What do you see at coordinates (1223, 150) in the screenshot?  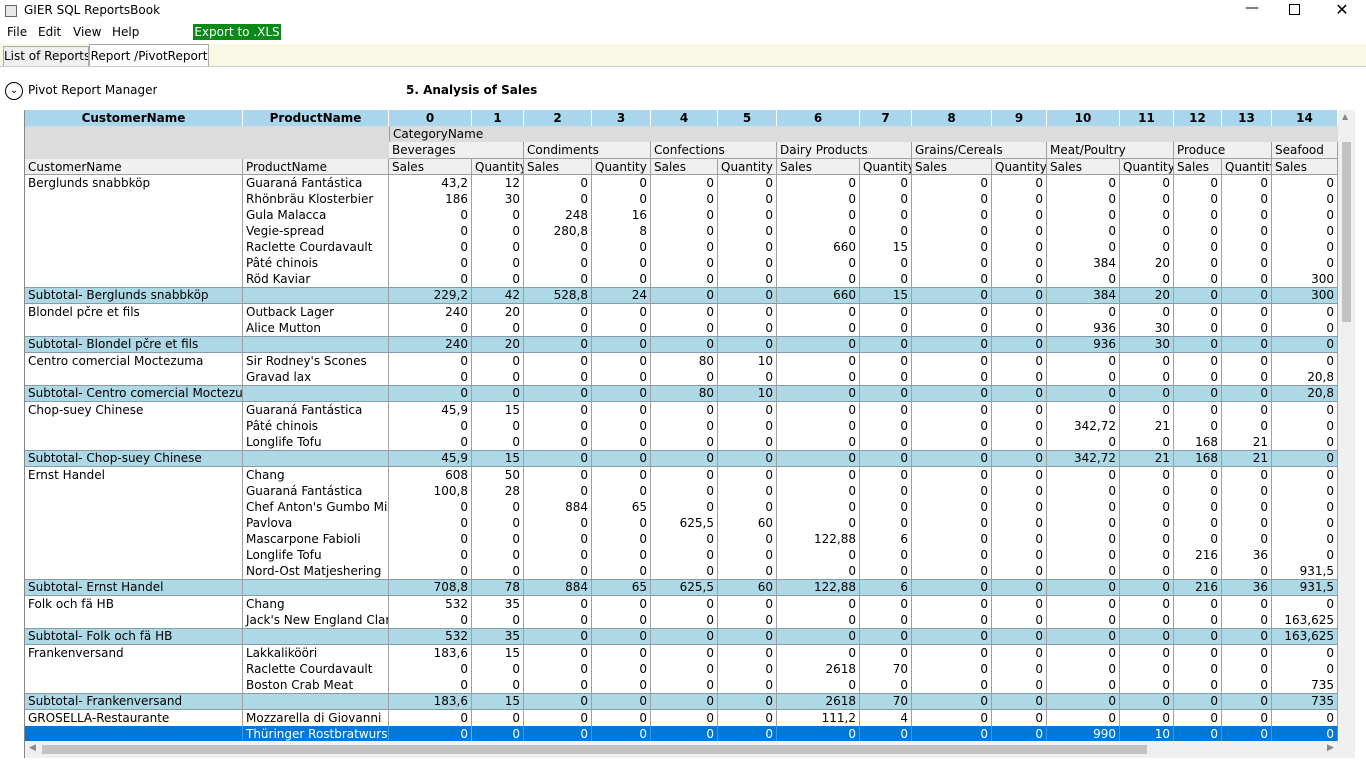 I see `category-label: Produce` at bounding box center [1223, 150].